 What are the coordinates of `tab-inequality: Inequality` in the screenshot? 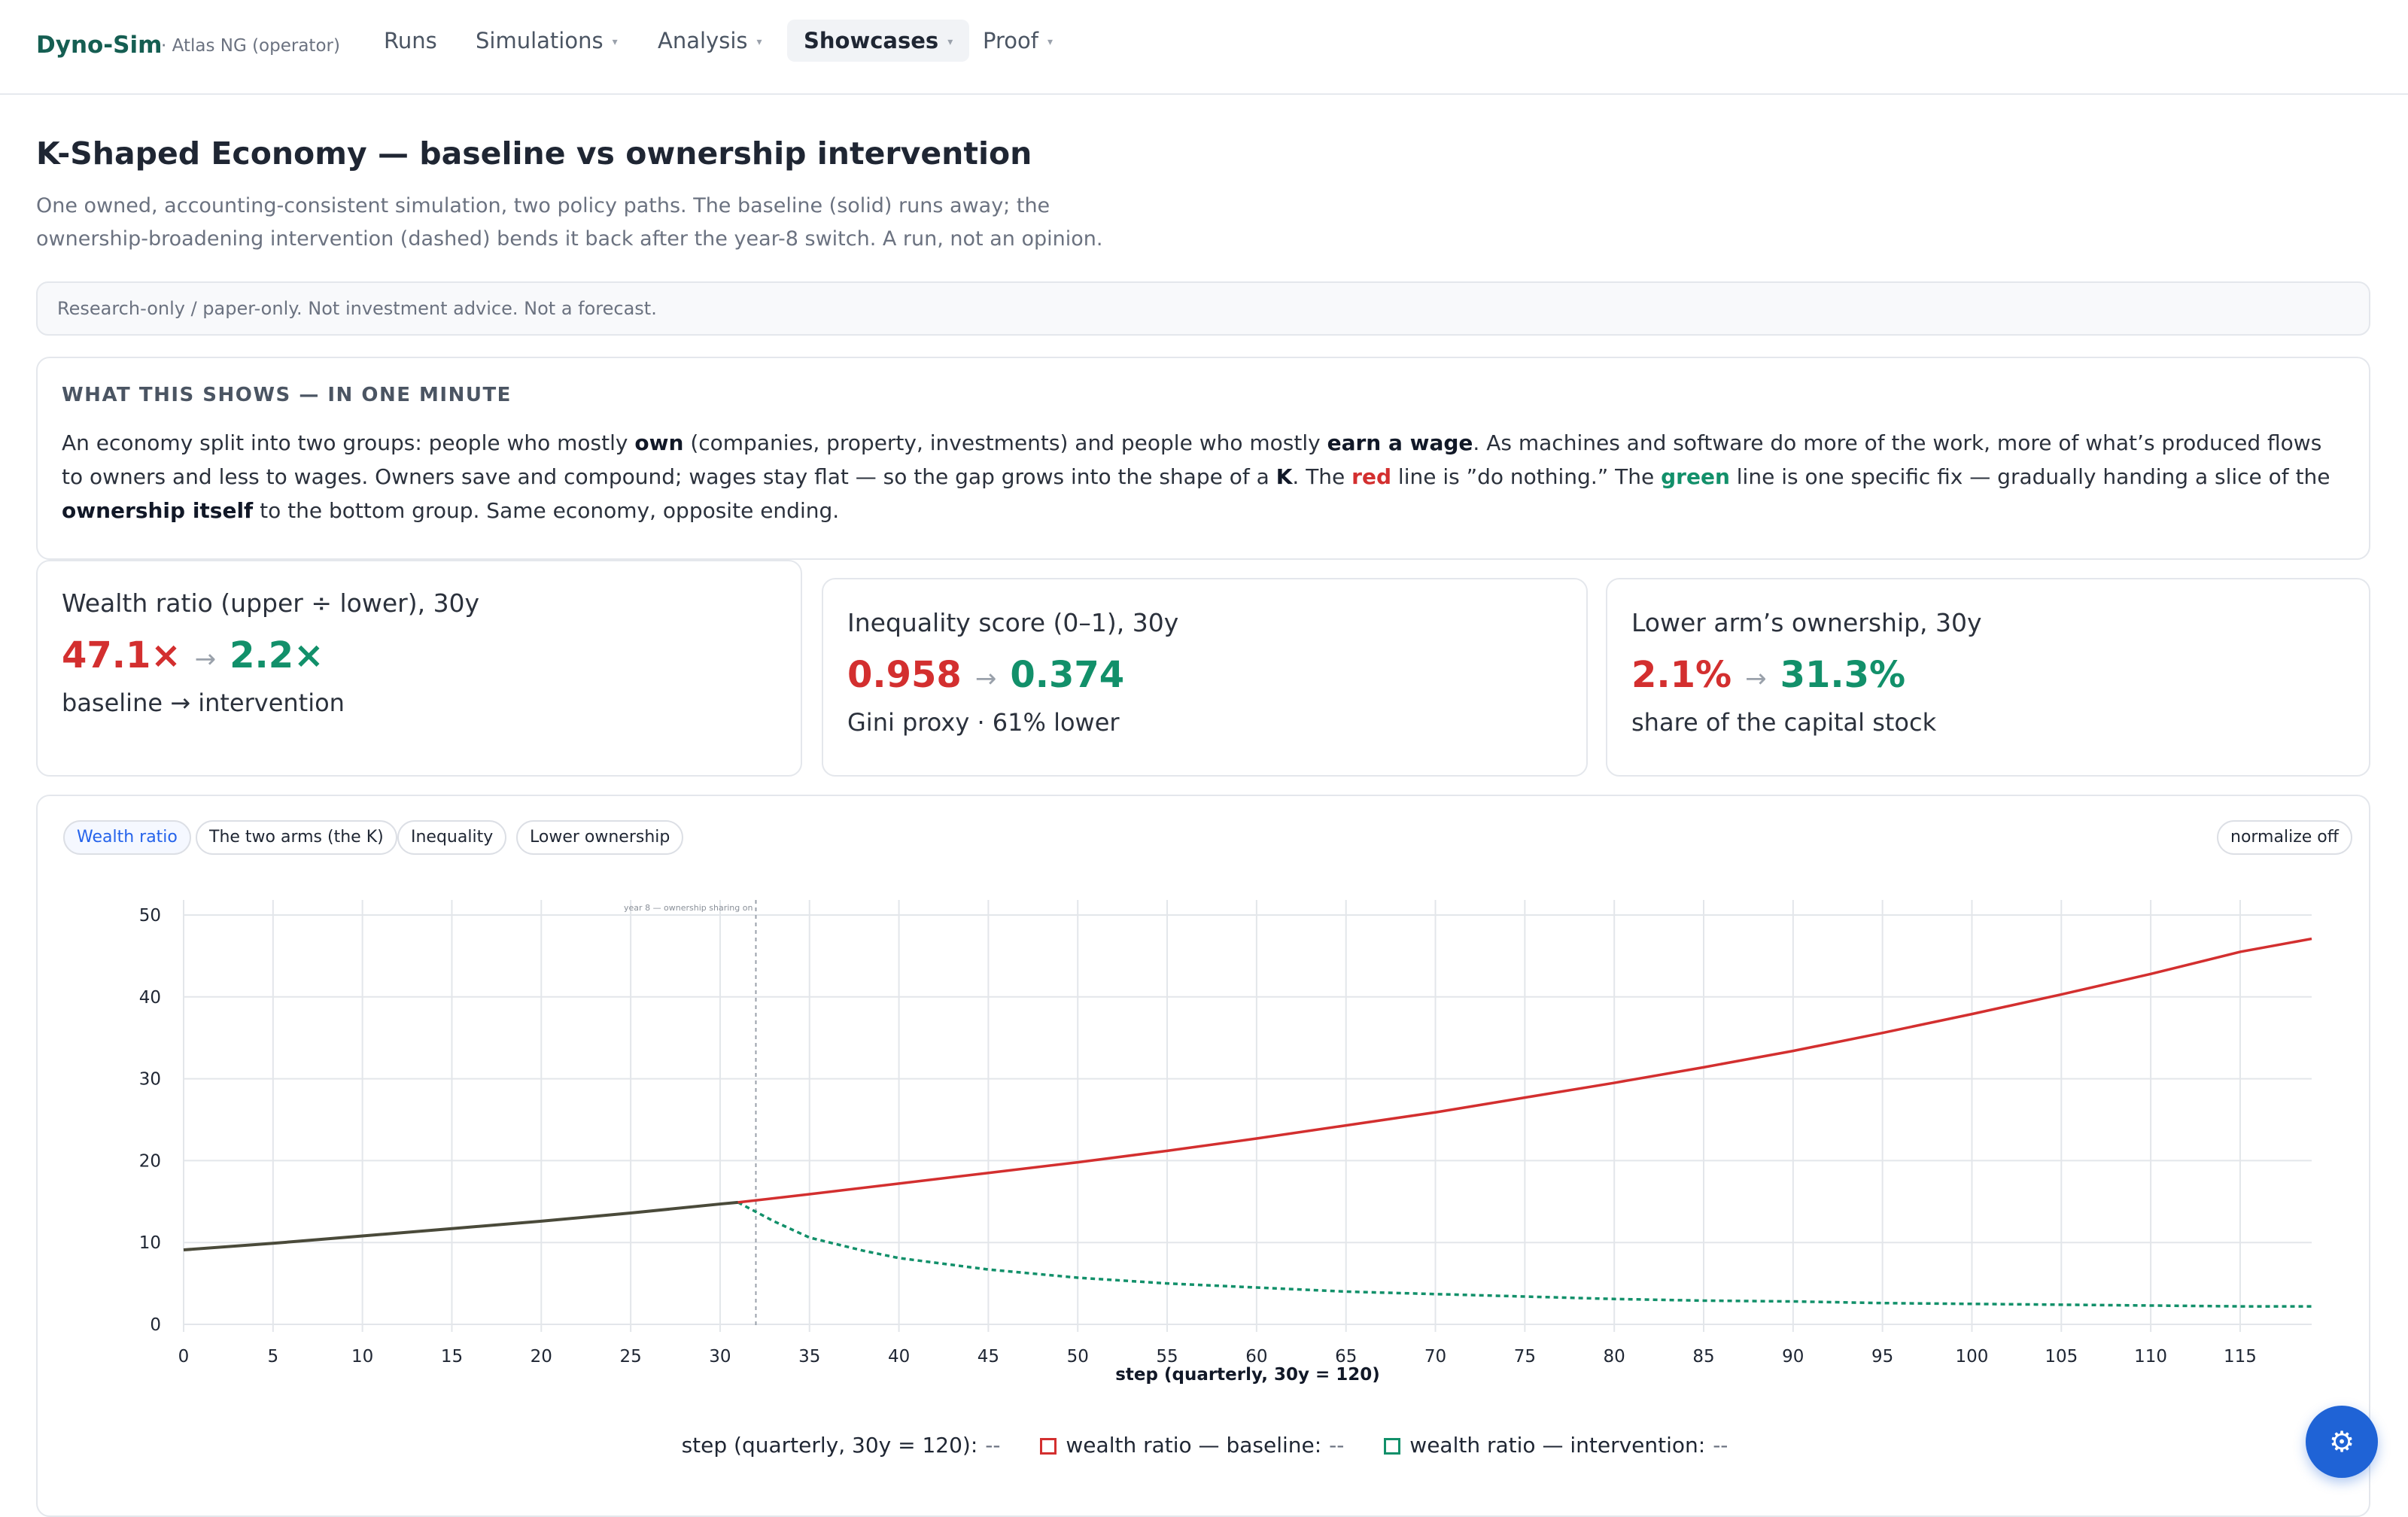 It's located at (452, 838).